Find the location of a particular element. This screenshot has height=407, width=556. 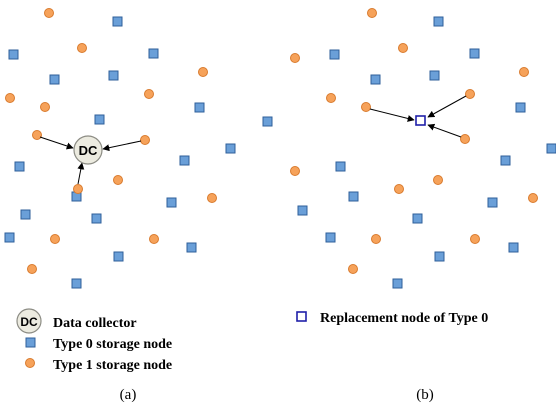

data-collector-label: DC is located at coordinates (88, 150).